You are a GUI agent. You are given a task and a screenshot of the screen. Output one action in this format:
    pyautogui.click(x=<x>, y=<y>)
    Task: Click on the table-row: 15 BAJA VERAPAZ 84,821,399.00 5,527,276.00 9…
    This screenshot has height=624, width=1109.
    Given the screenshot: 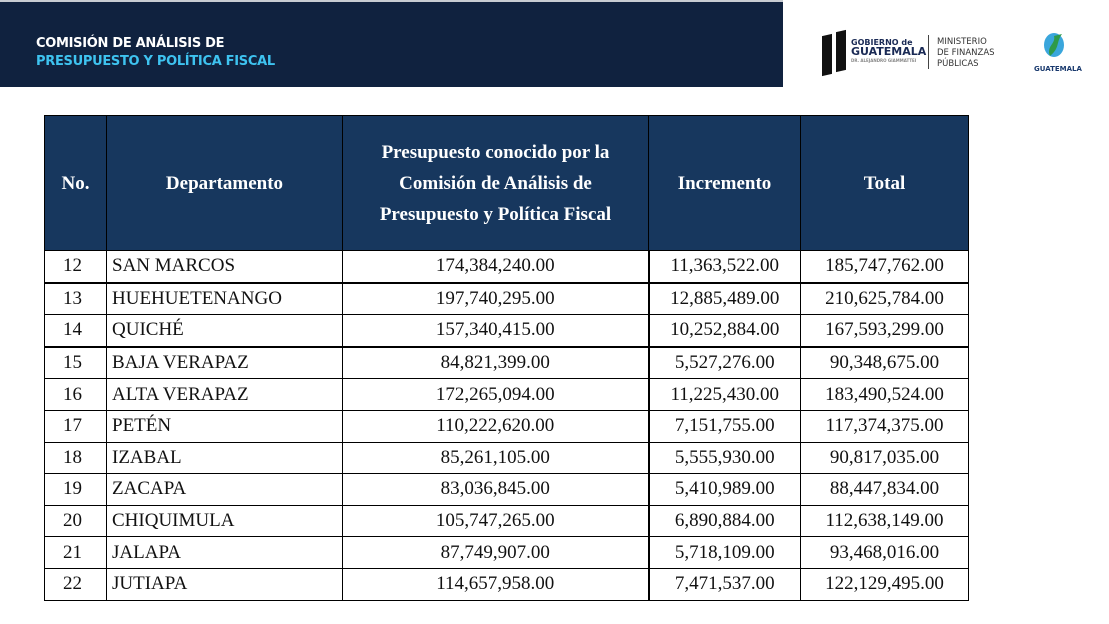 What is the action you would take?
    pyautogui.click(x=506, y=363)
    